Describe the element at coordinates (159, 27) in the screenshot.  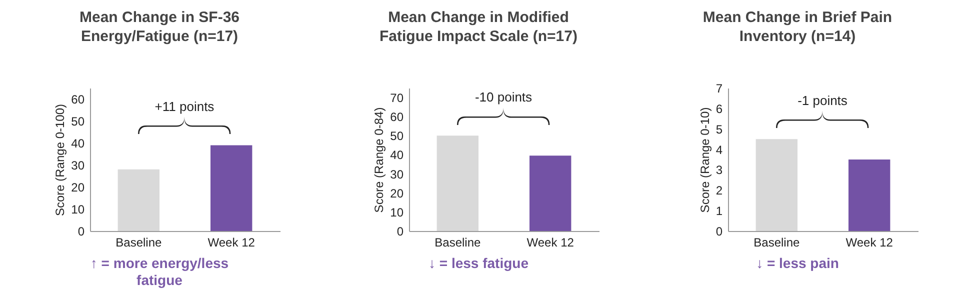
I see `chart-title: Mean Change in SF-36 Energy/Fatigue (n=17)` at that location.